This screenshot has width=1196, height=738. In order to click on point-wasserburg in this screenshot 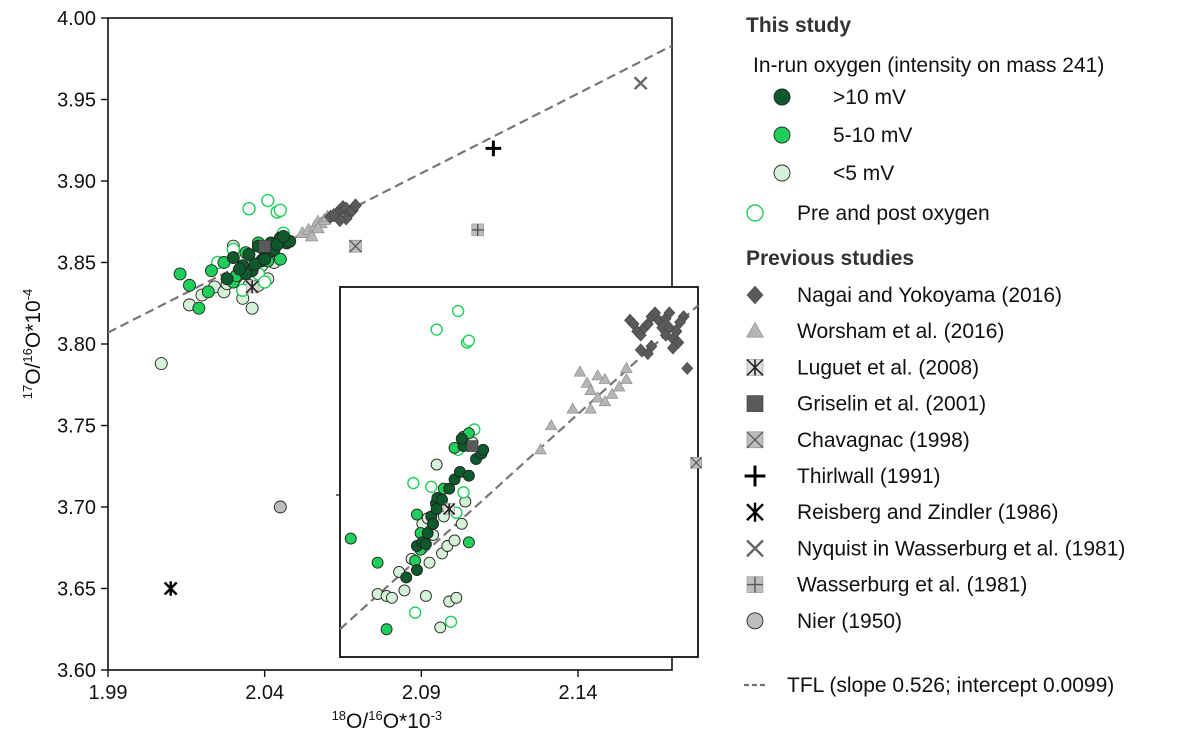, I will do `click(478, 230)`.